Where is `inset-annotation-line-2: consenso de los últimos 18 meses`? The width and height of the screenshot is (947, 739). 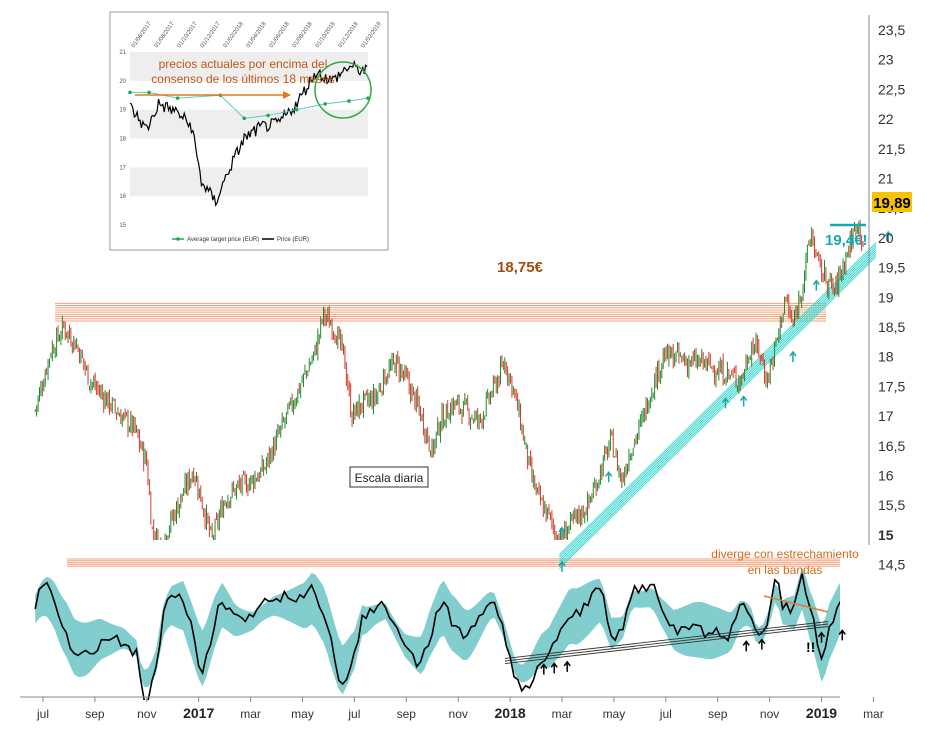
inset-annotation-line-2: consenso de los últimos 18 meses is located at coordinates (242, 79).